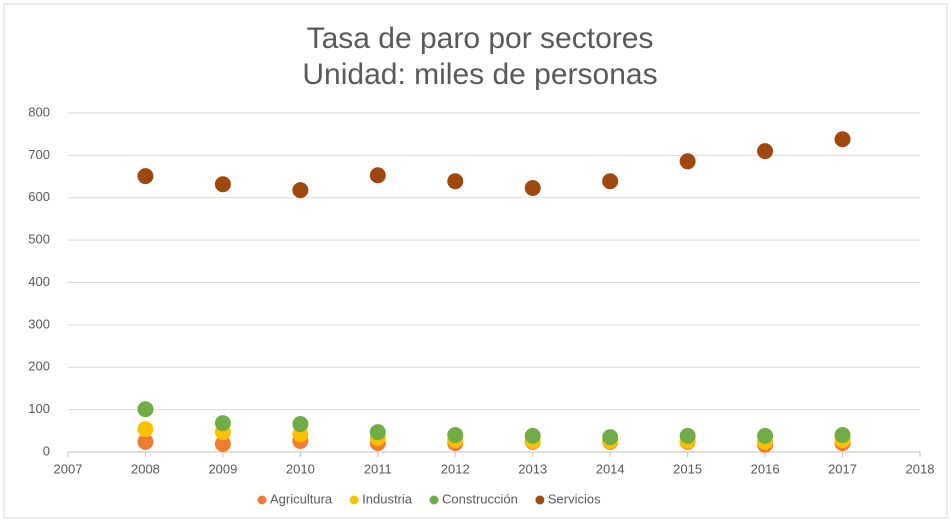 The image size is (951, 522). Describe the element at coordinates (39, 239) in the screenshot. I see `y-tick-label: 500` at that location.